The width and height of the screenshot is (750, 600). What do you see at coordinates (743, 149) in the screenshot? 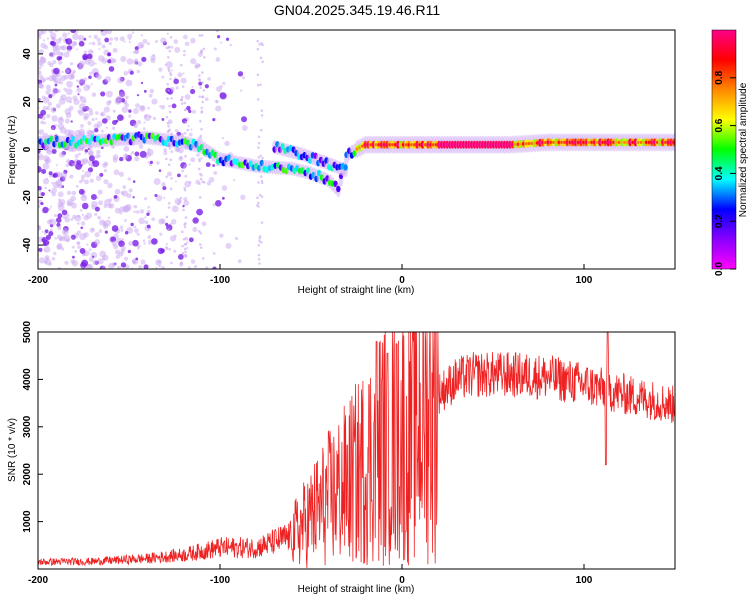
I see `colorbar-label: Normalized spectral amplitude` at bounding box center [743, 149].